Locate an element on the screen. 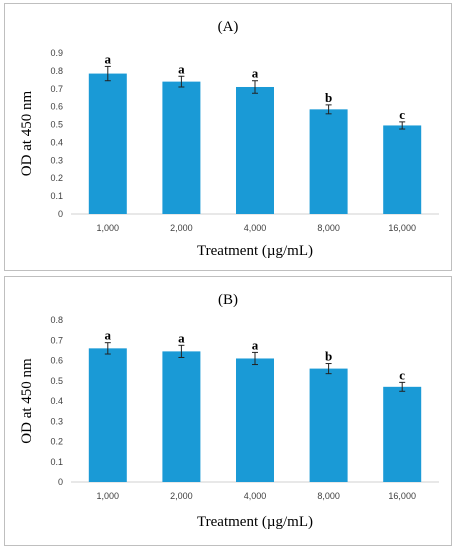  chart-a-xtick-label: 4,000 is located at coordinates (255, 228).